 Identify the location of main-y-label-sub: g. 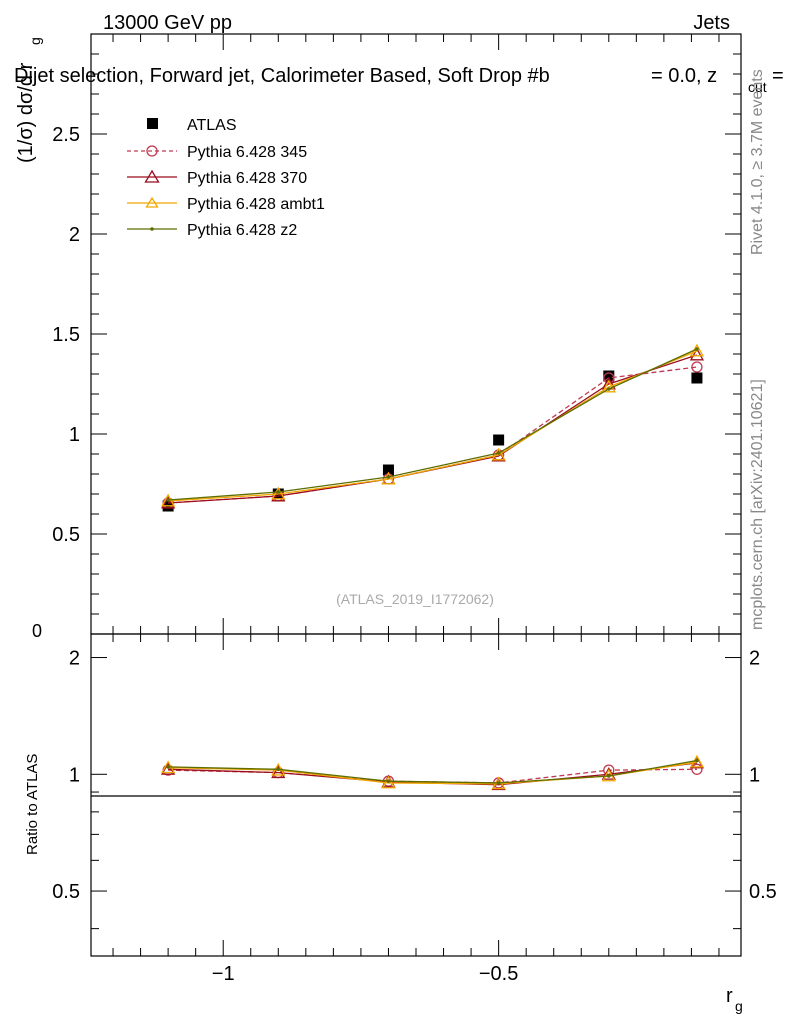
(35, 41).